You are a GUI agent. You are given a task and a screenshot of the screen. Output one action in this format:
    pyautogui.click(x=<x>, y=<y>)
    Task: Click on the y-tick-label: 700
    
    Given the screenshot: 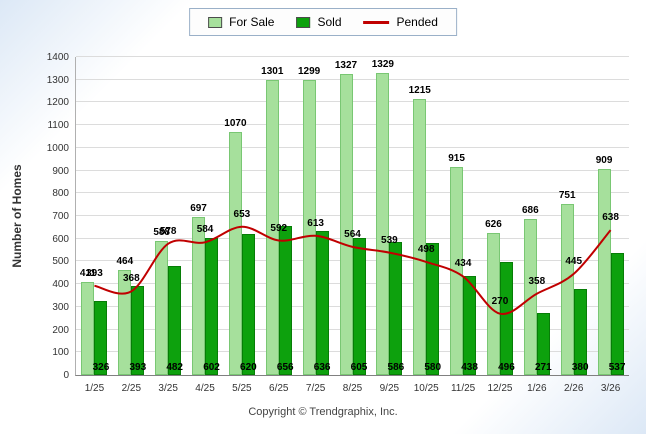 What is the action you would take?
    pyautogui.click(x=60, y=216)
    